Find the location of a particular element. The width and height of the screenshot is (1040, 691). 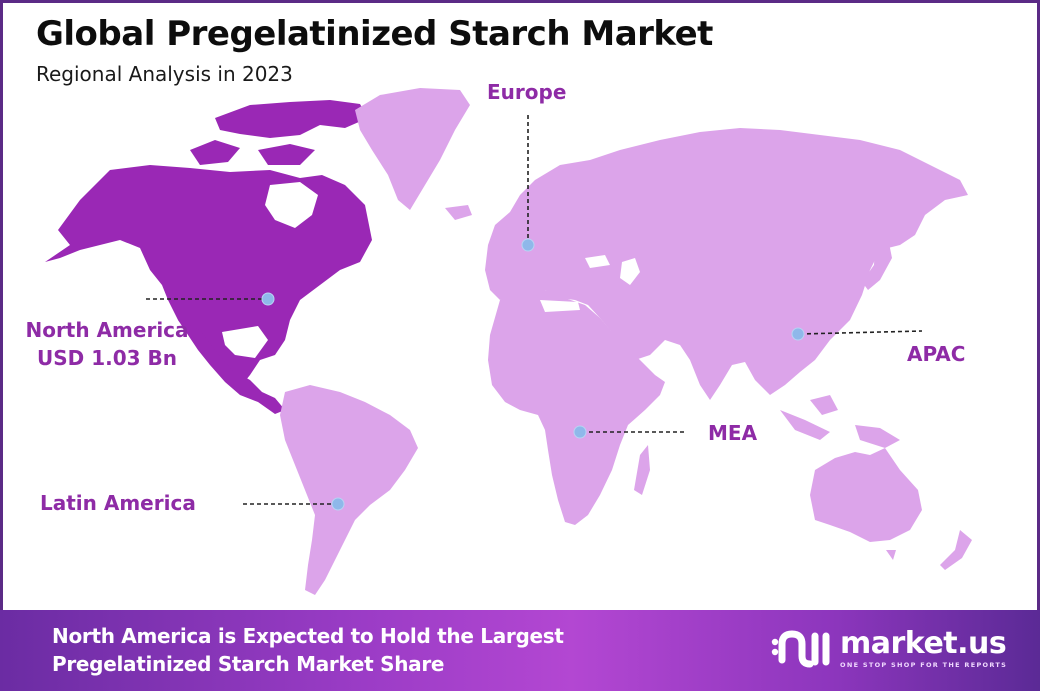

label-mea: MEA is located at coordinates (732, 433).